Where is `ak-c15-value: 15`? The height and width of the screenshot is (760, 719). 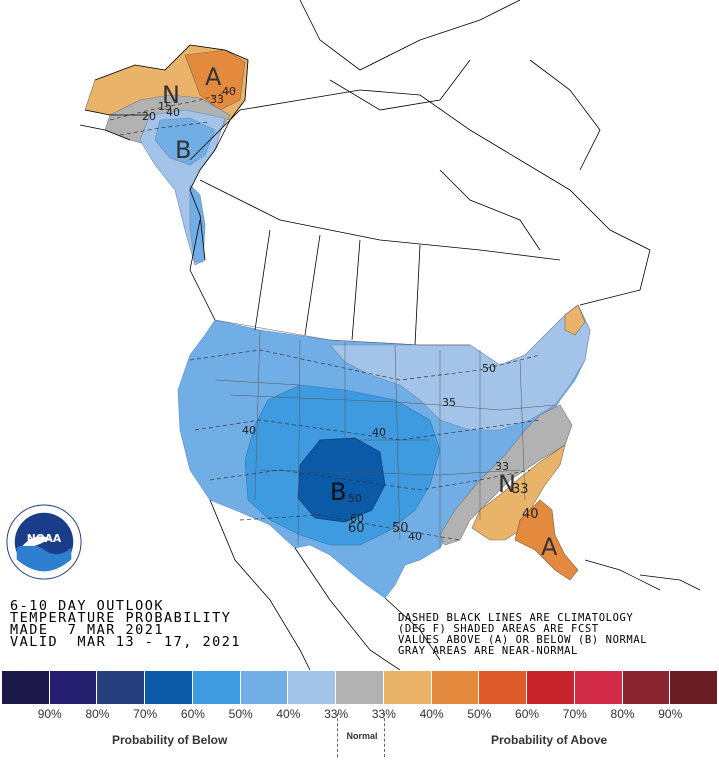
ak-c15-value: 15 is located at coordinates (165, 106).